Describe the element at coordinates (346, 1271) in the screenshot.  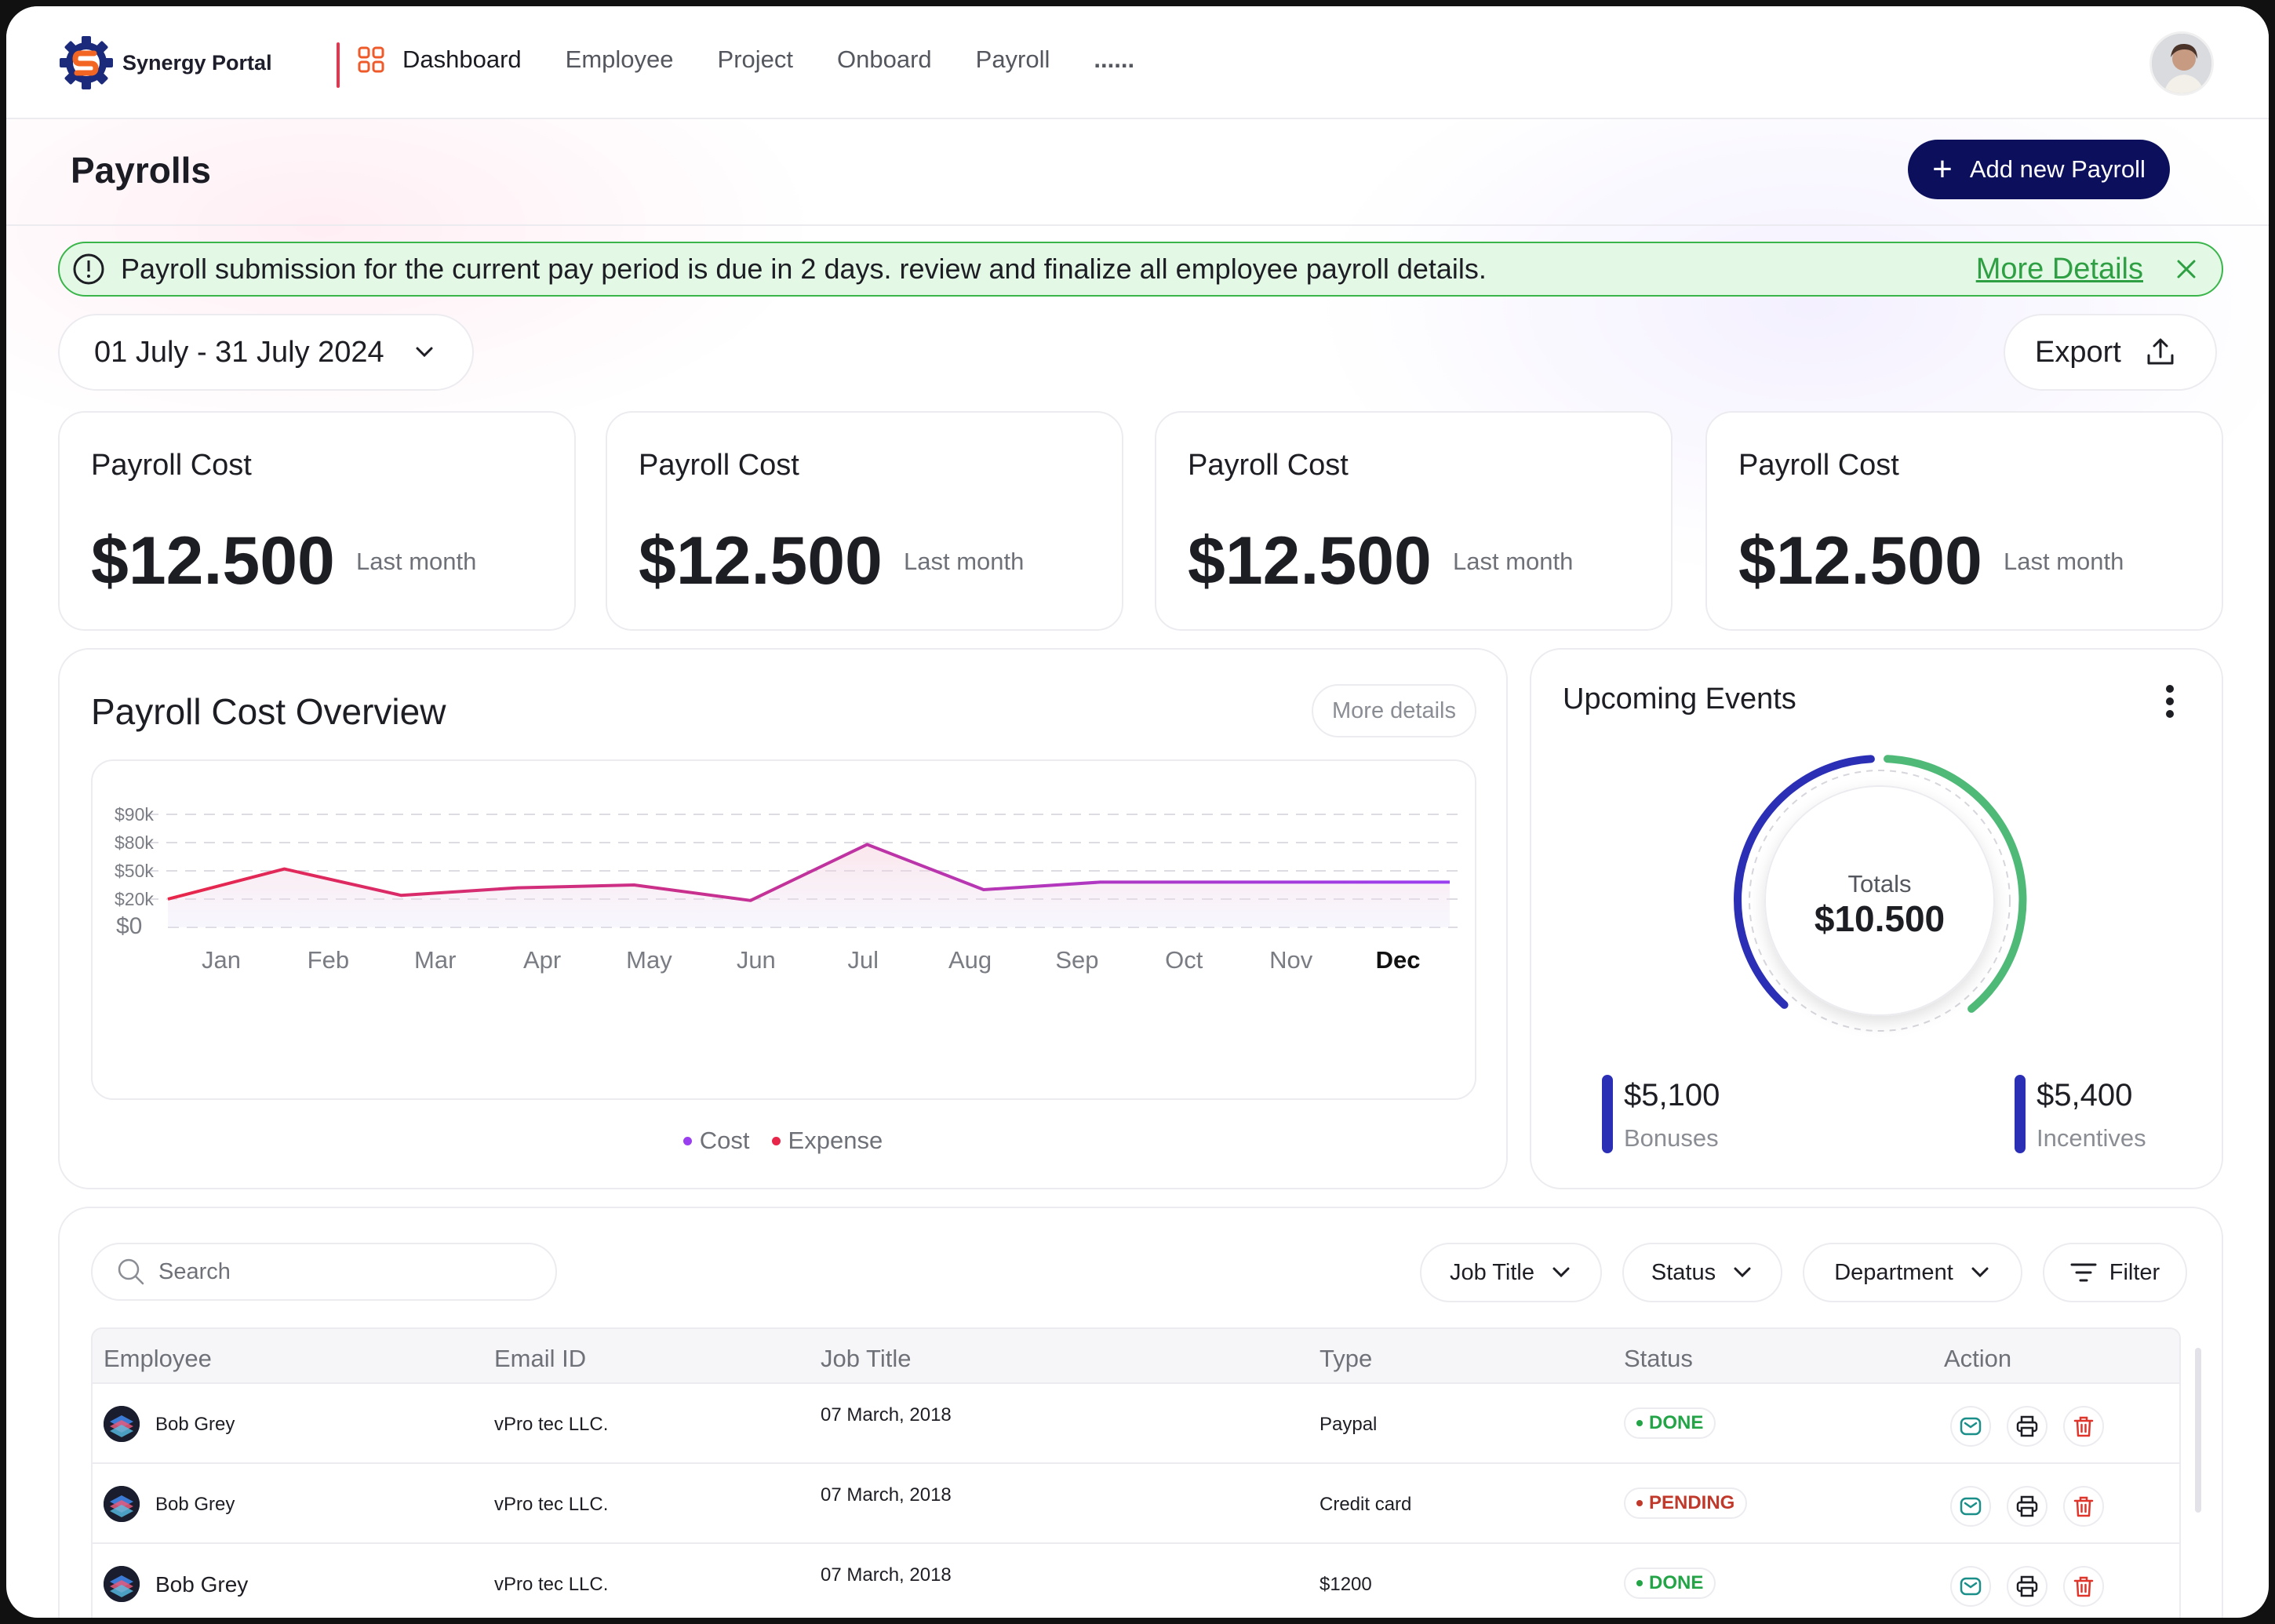
I see `search-input` at that location.